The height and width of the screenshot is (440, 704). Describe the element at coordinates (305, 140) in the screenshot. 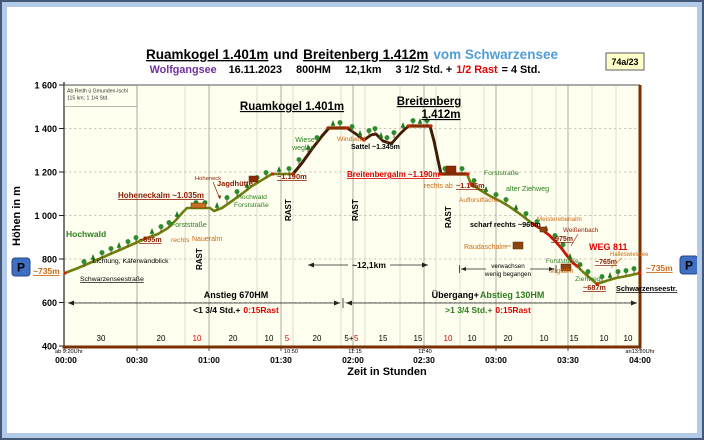

I see `label-wiese: Wiese` at that location.